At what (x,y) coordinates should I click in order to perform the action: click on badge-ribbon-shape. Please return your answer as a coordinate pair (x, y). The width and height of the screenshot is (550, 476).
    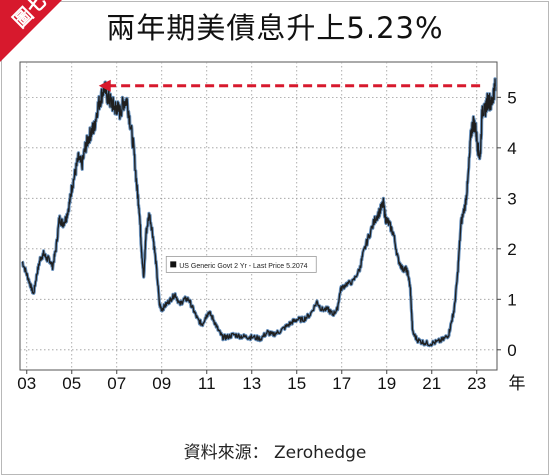
    Looking at the image, I should click on (31, 31).